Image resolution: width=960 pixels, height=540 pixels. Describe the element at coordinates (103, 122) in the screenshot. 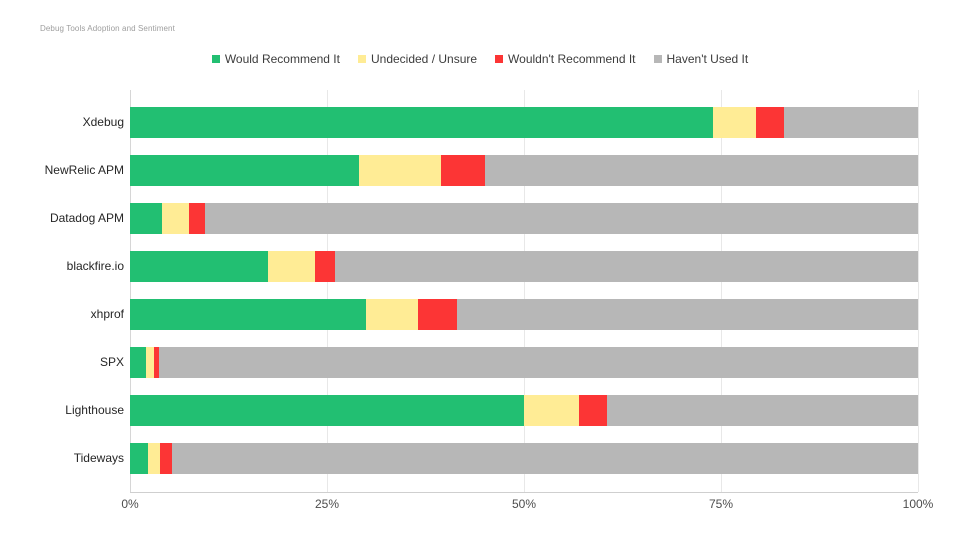

I see `category-label: Xdebug` at that location.